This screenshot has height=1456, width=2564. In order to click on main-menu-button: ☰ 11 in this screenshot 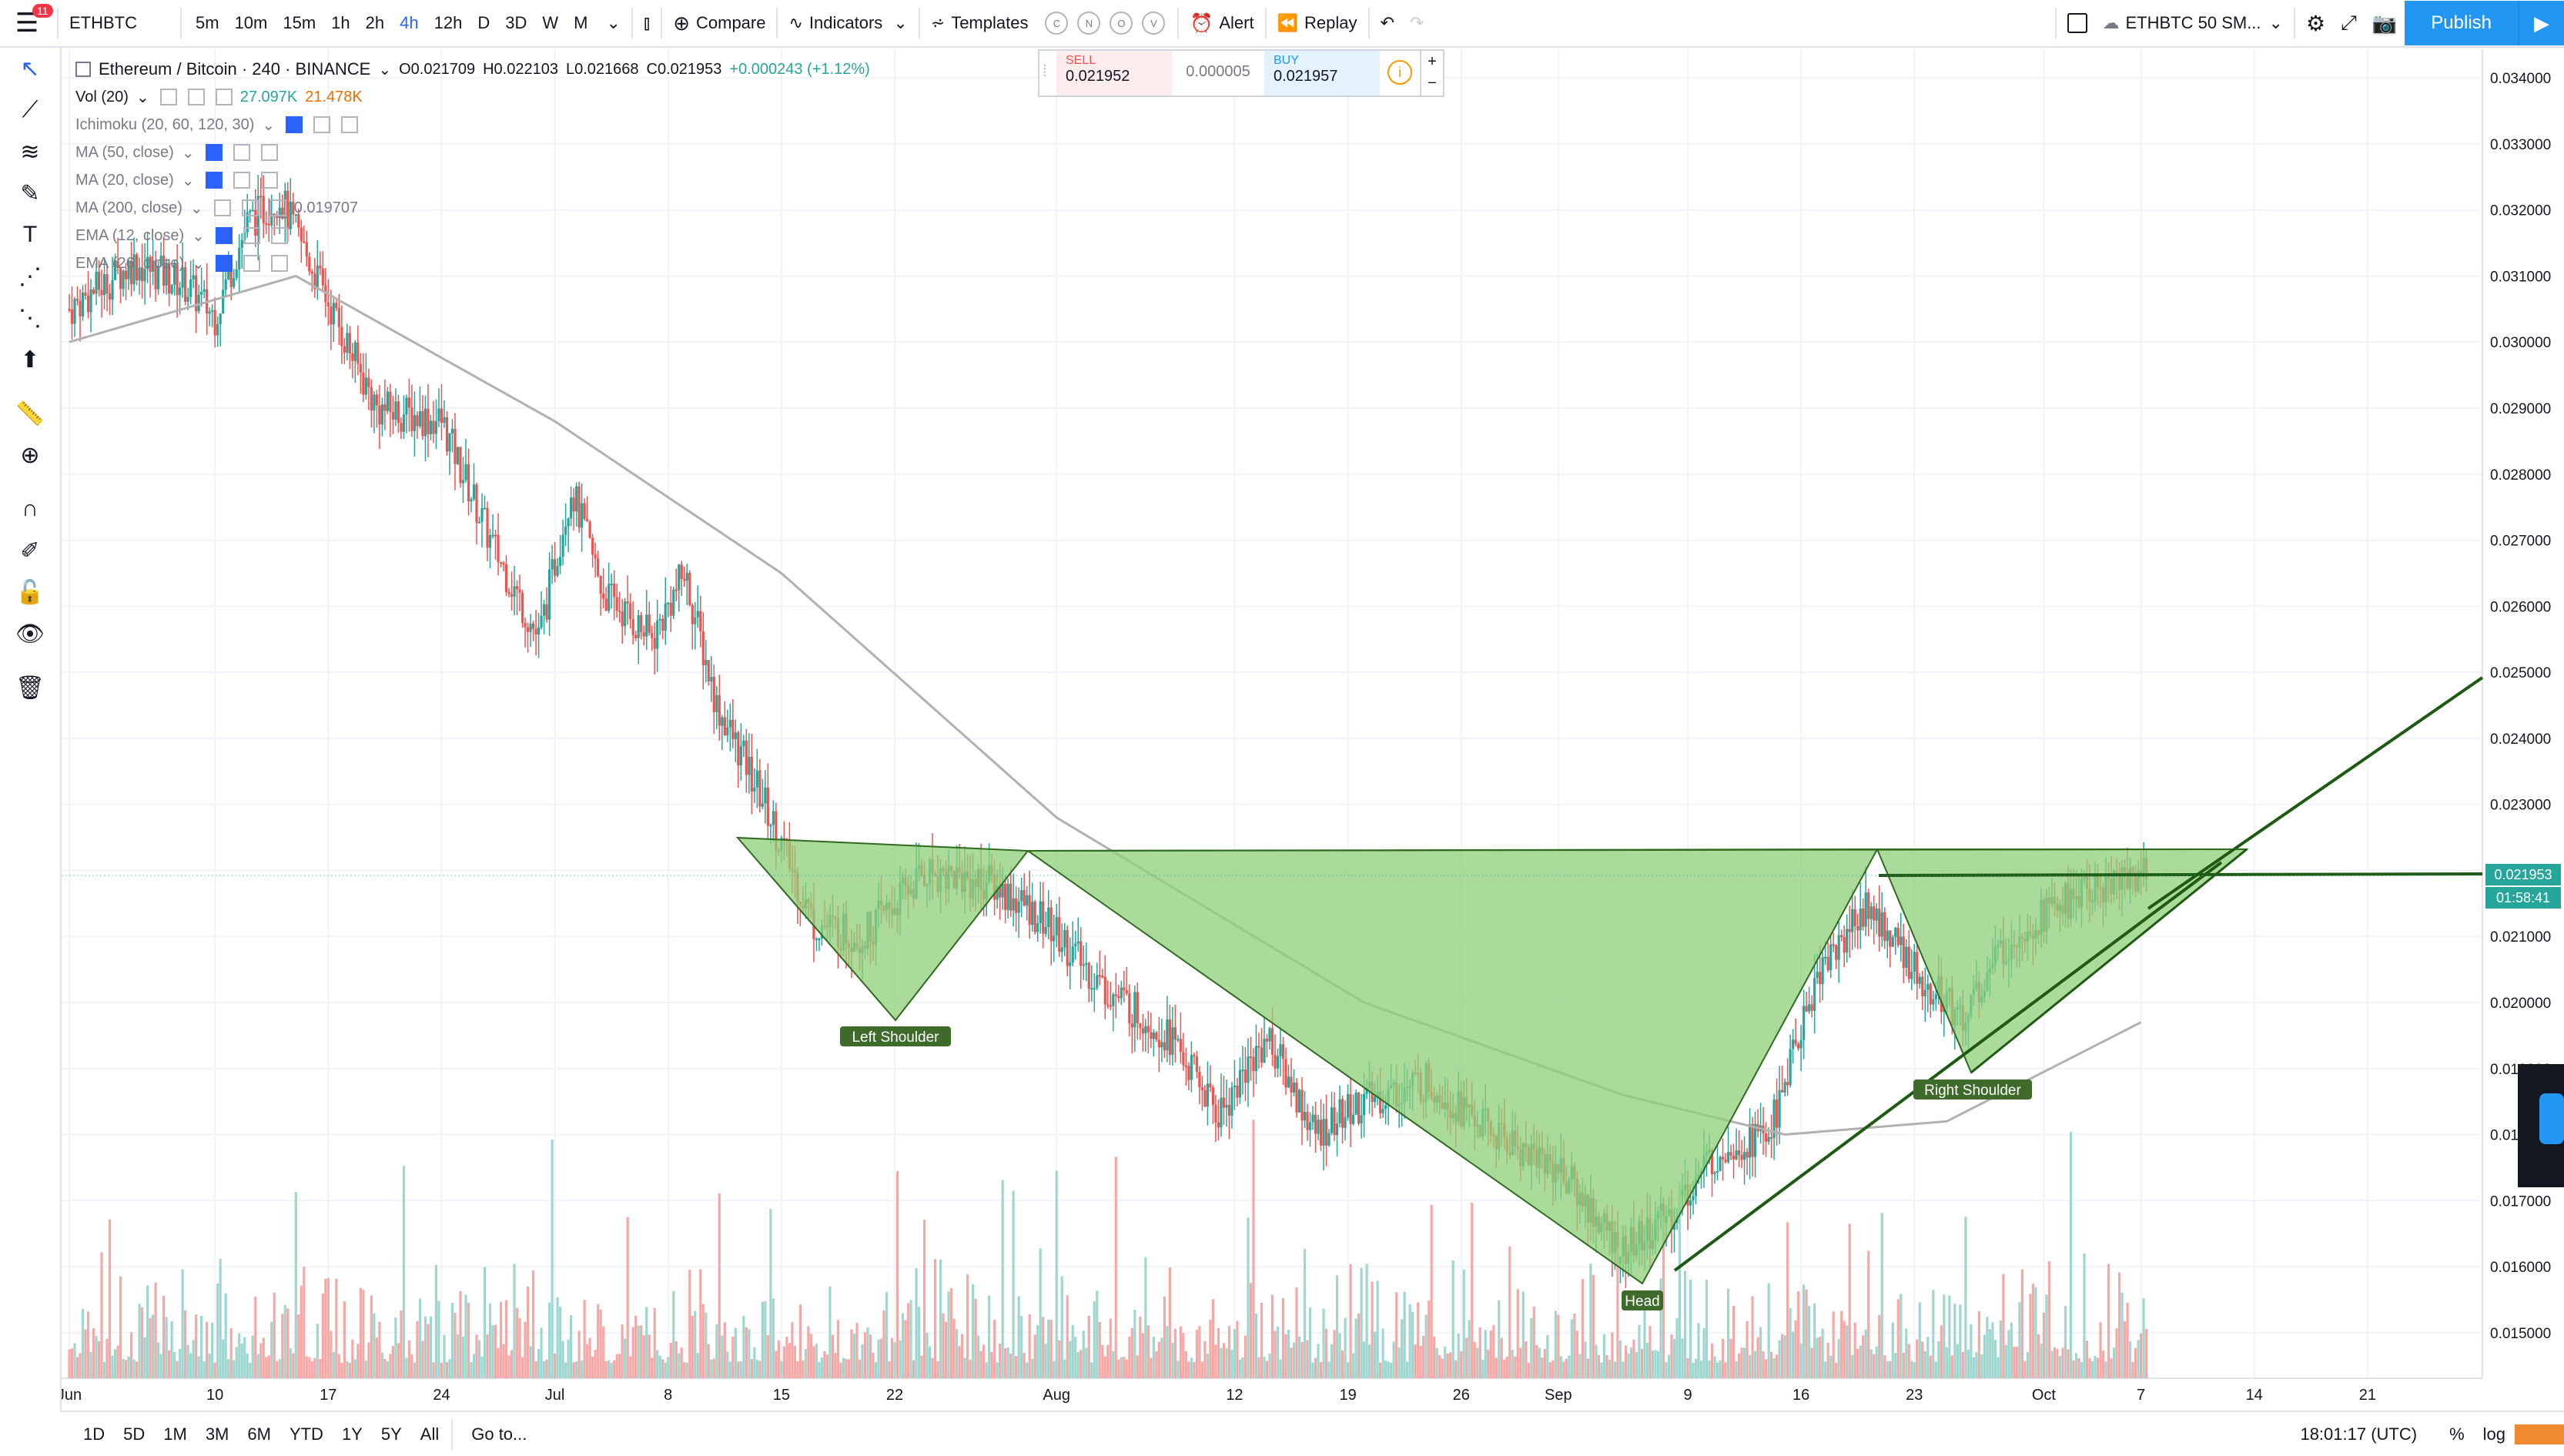, I will do `click(27, 23)`.